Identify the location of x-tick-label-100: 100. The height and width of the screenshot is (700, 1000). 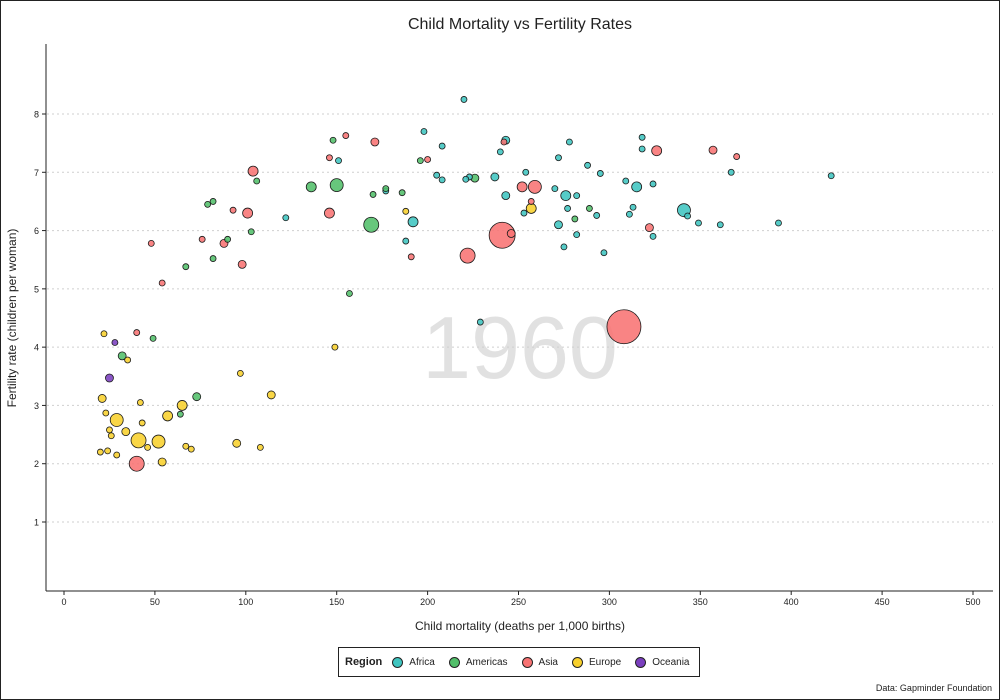
(245, 602).